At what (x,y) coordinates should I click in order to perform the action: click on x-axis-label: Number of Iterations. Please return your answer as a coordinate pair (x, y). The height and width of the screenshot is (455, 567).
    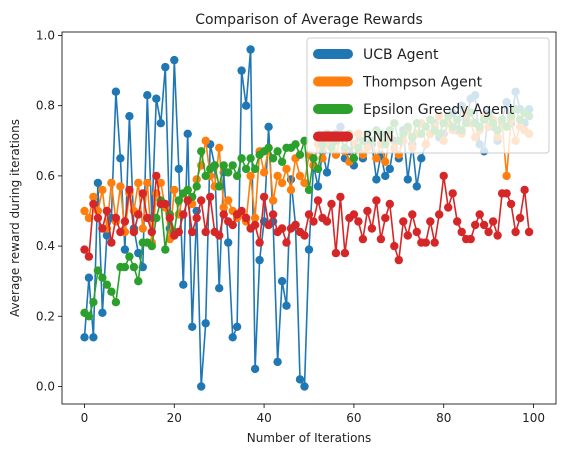
    Looking at the image, I should click on (309, 438).